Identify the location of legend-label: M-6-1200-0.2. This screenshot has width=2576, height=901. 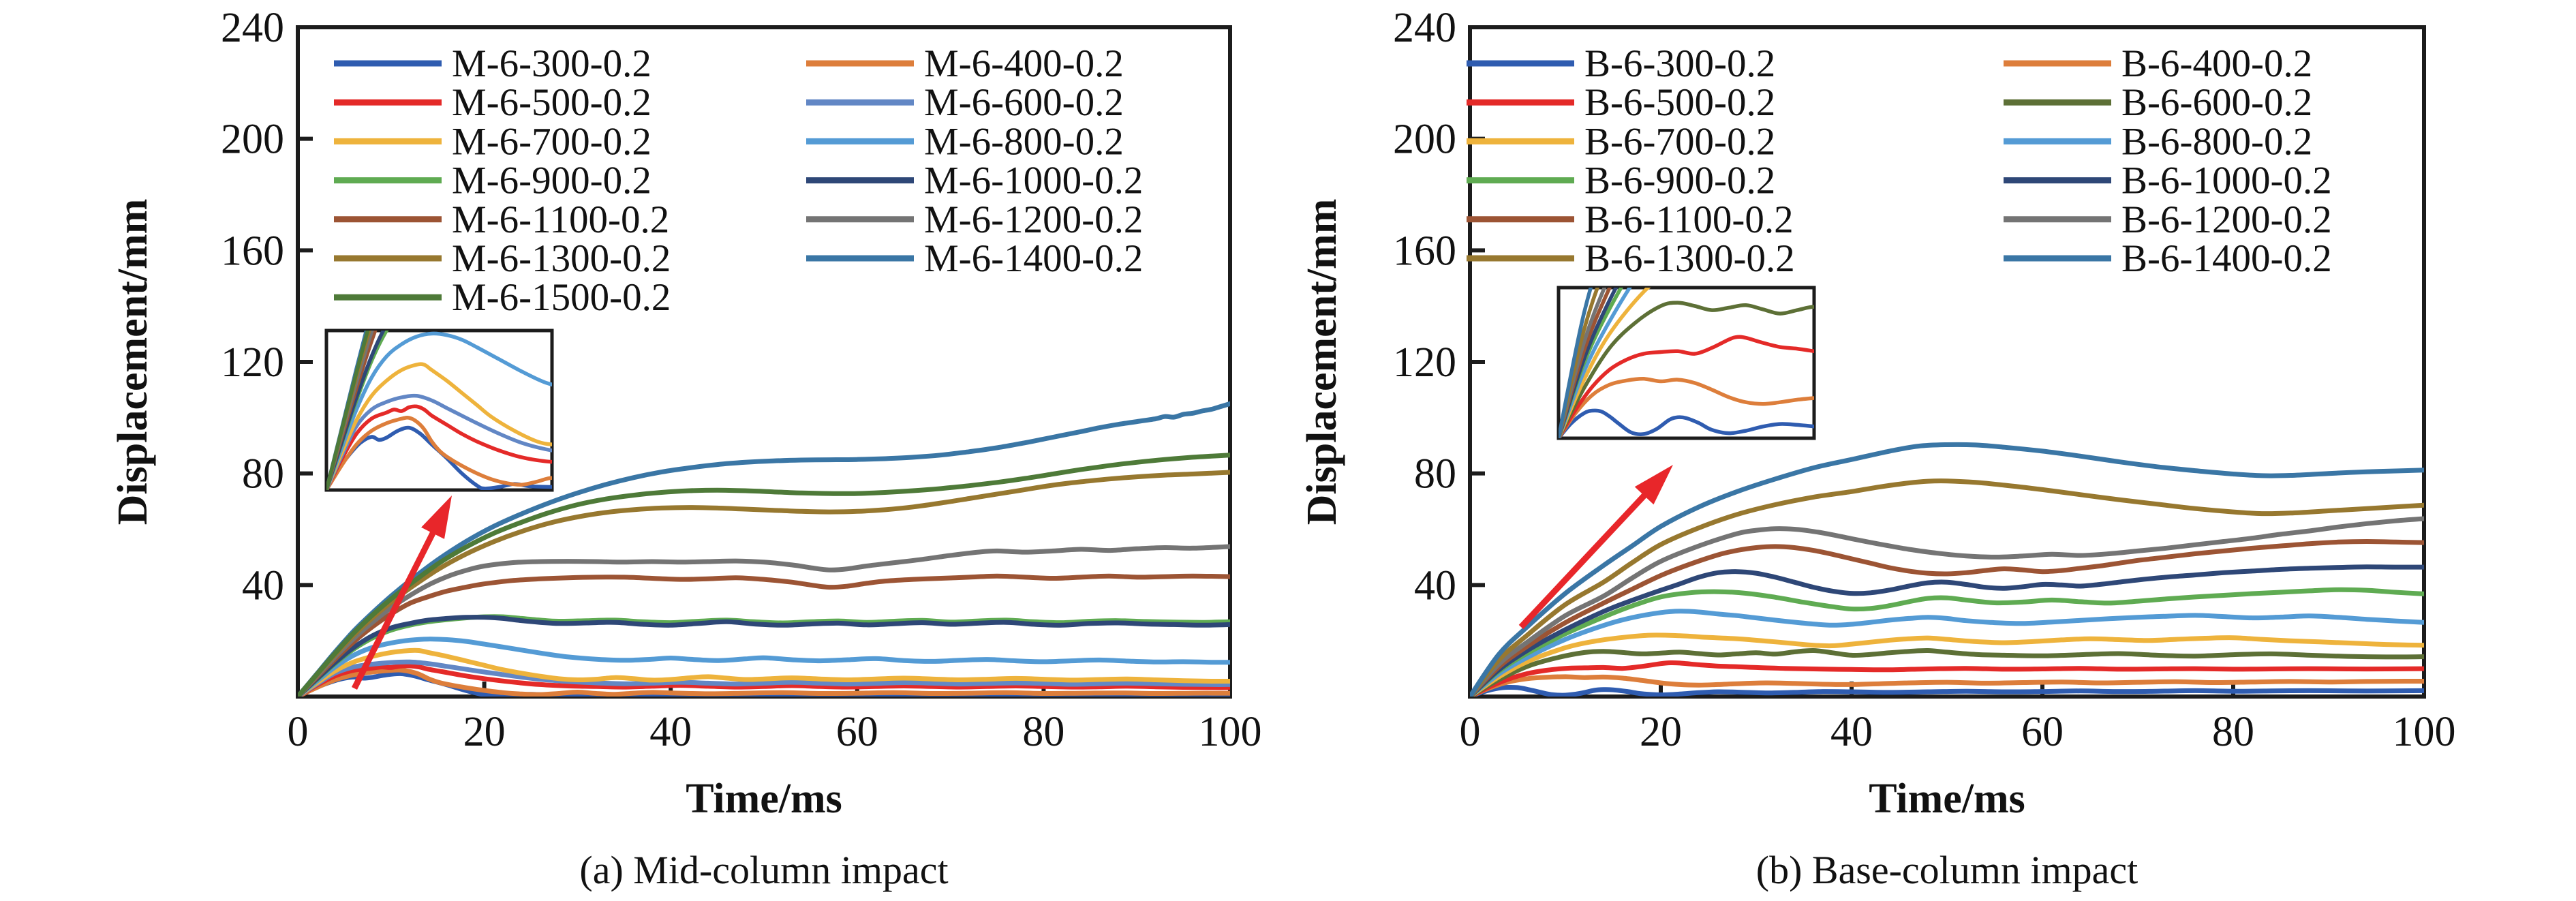
(1033, 220).